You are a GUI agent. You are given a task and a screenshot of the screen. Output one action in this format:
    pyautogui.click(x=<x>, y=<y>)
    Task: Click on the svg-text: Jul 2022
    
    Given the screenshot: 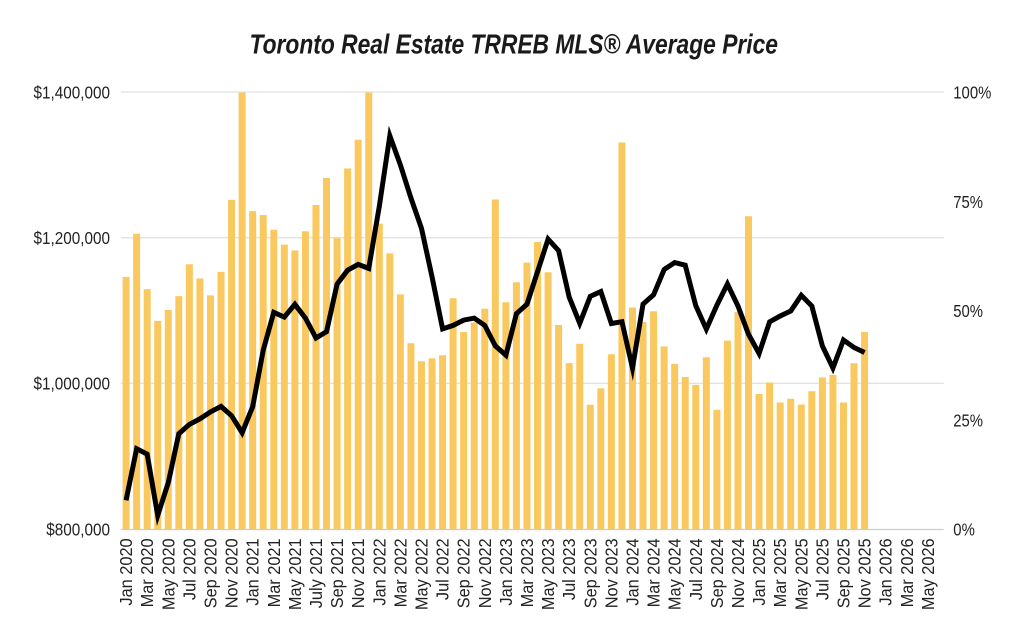 What is the action you would take?
    pyautogui.click(x=443, y=569)
    